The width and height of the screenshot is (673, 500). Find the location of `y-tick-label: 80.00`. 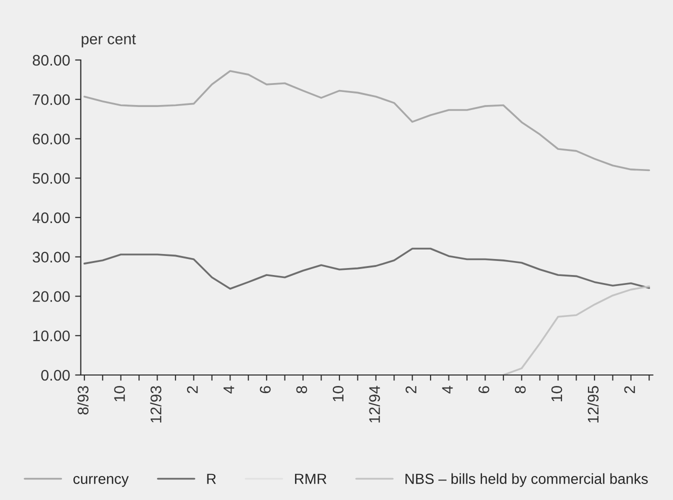

y-tick-label: 80.00 is located at coordinates (51, 60).